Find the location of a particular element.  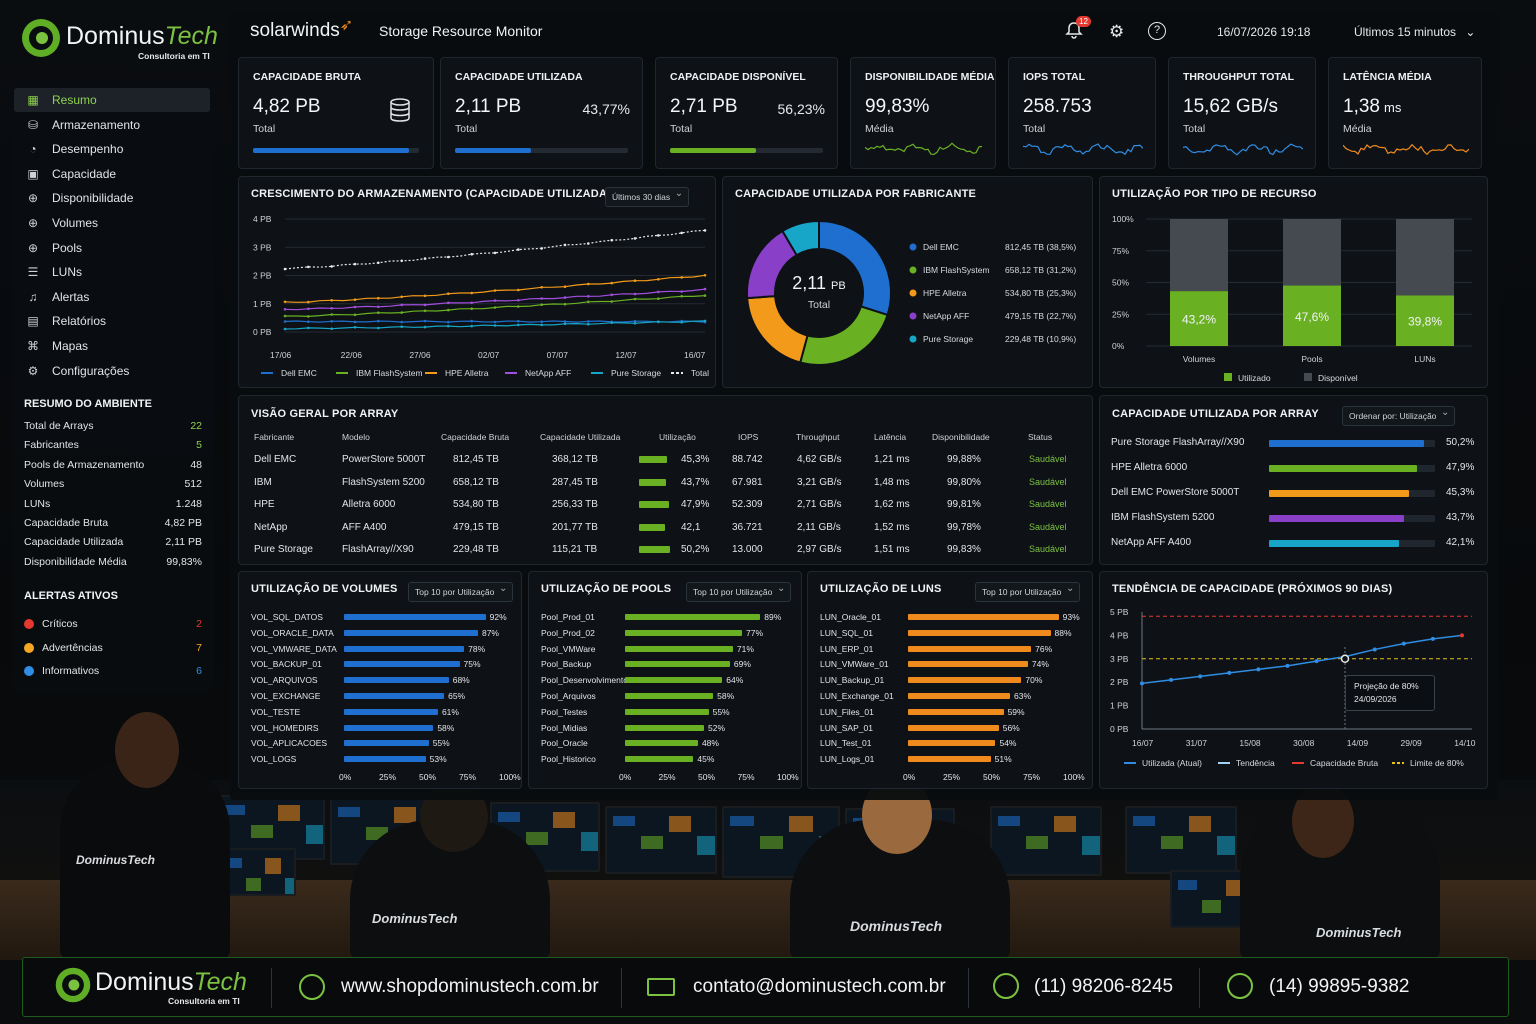

growth-range-select: Últimos 30 dias is located at coordinates (647, 197).